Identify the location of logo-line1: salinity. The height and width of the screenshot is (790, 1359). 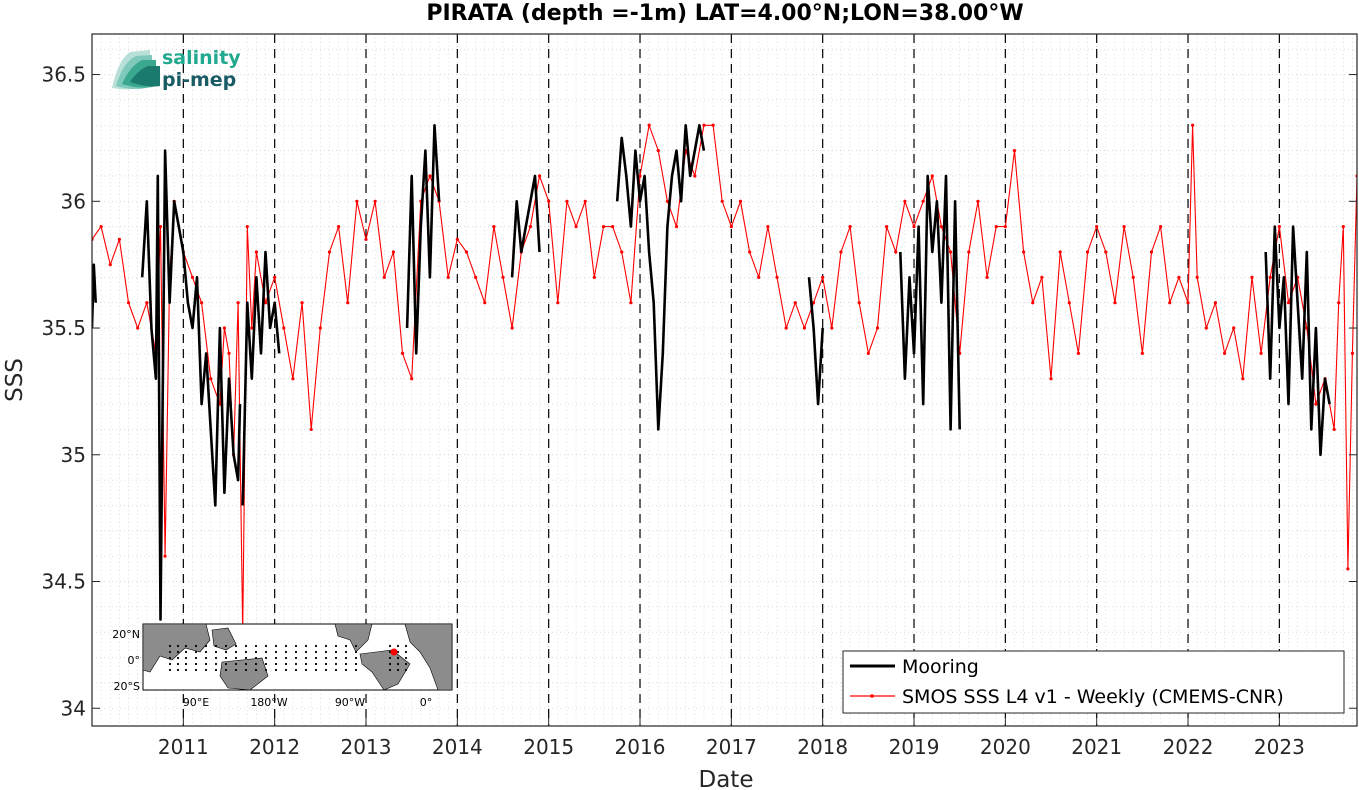
(201, 58).